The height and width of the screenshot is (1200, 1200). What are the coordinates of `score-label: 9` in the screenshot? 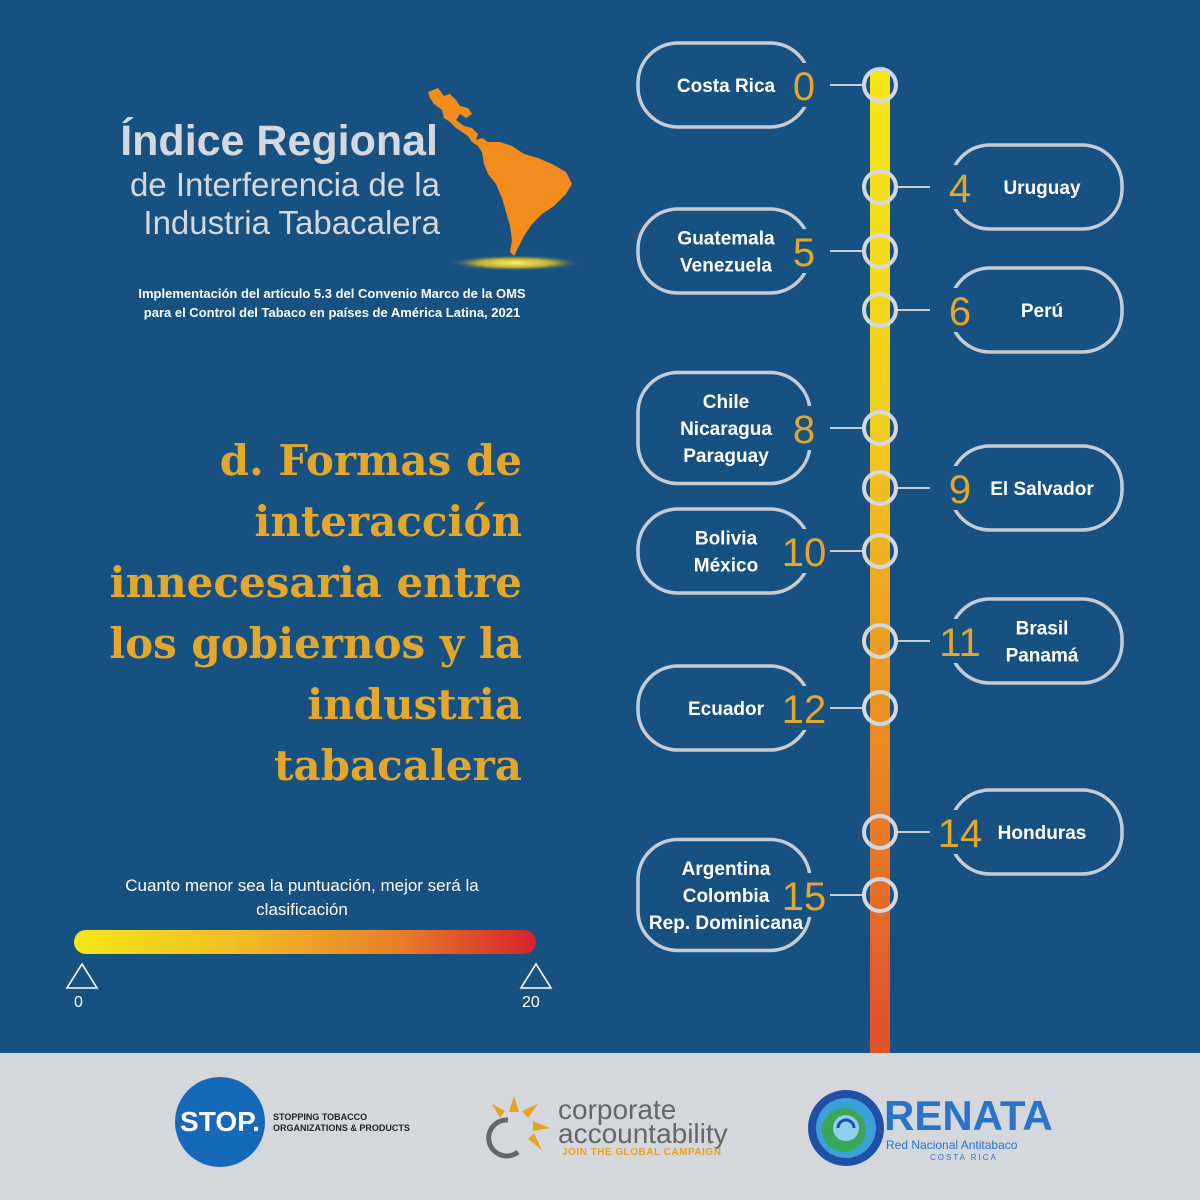 It's located at (960, 490).